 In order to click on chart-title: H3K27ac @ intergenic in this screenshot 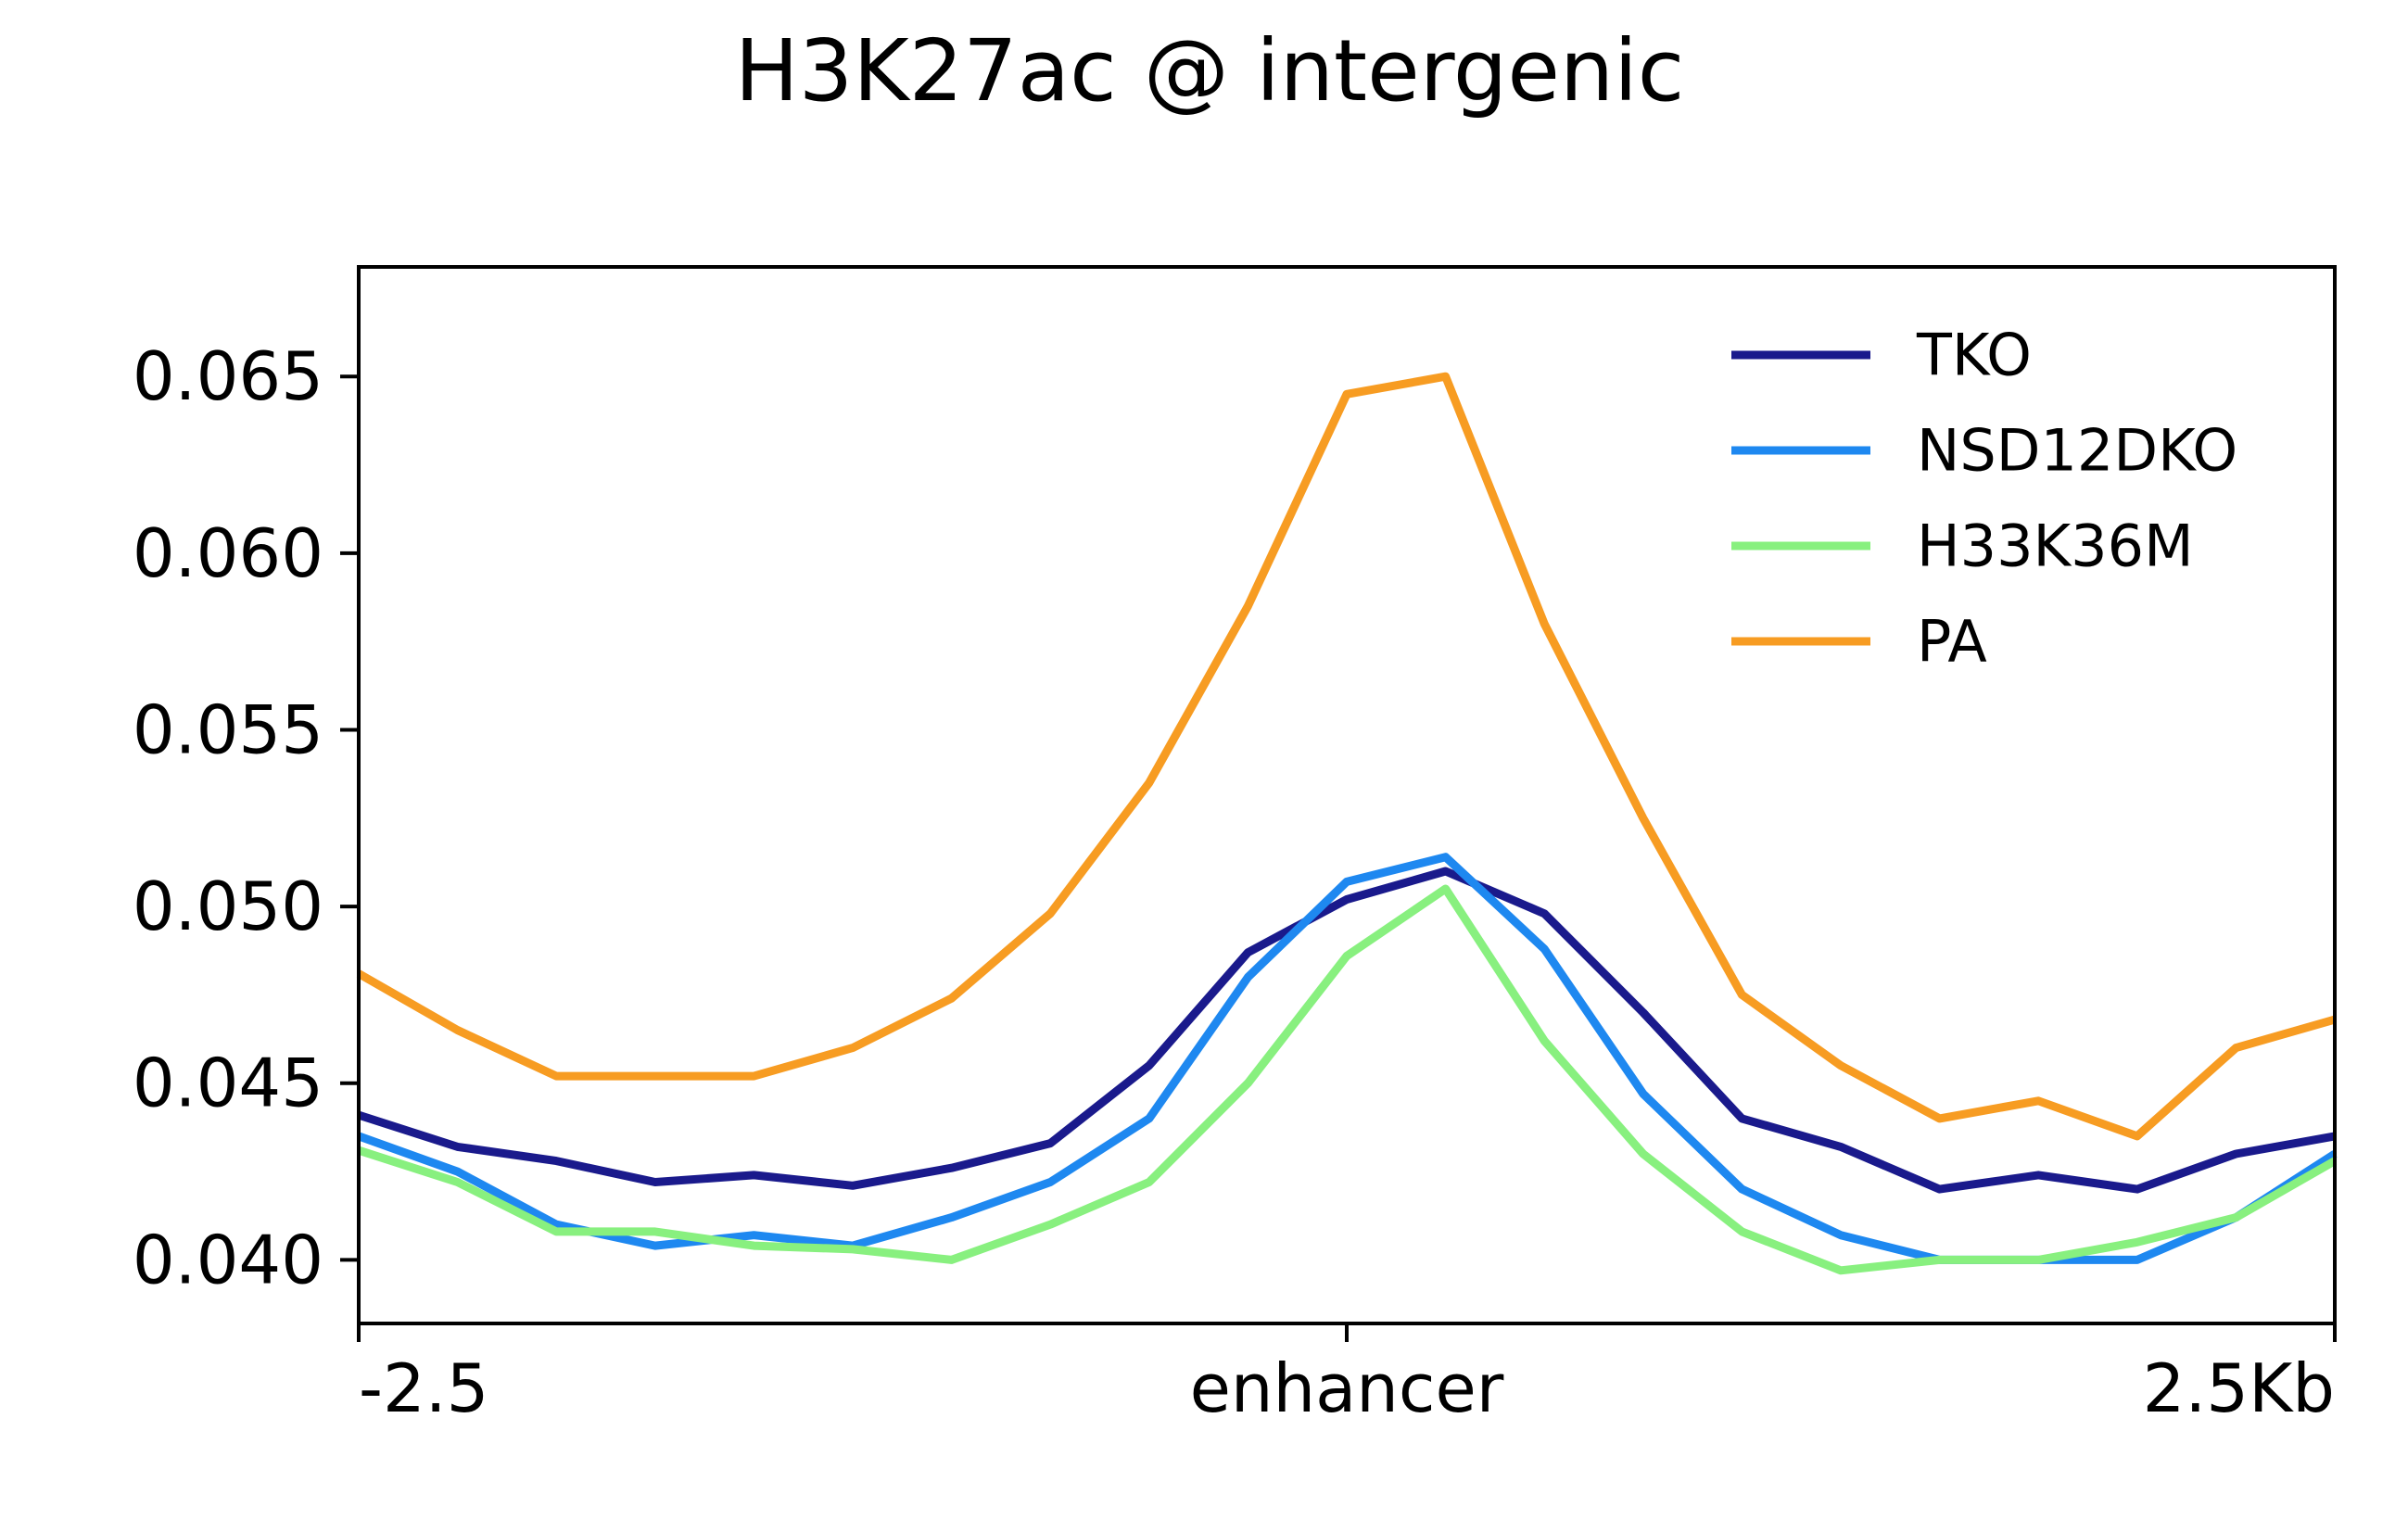, I will do `click(1210, 70)`.